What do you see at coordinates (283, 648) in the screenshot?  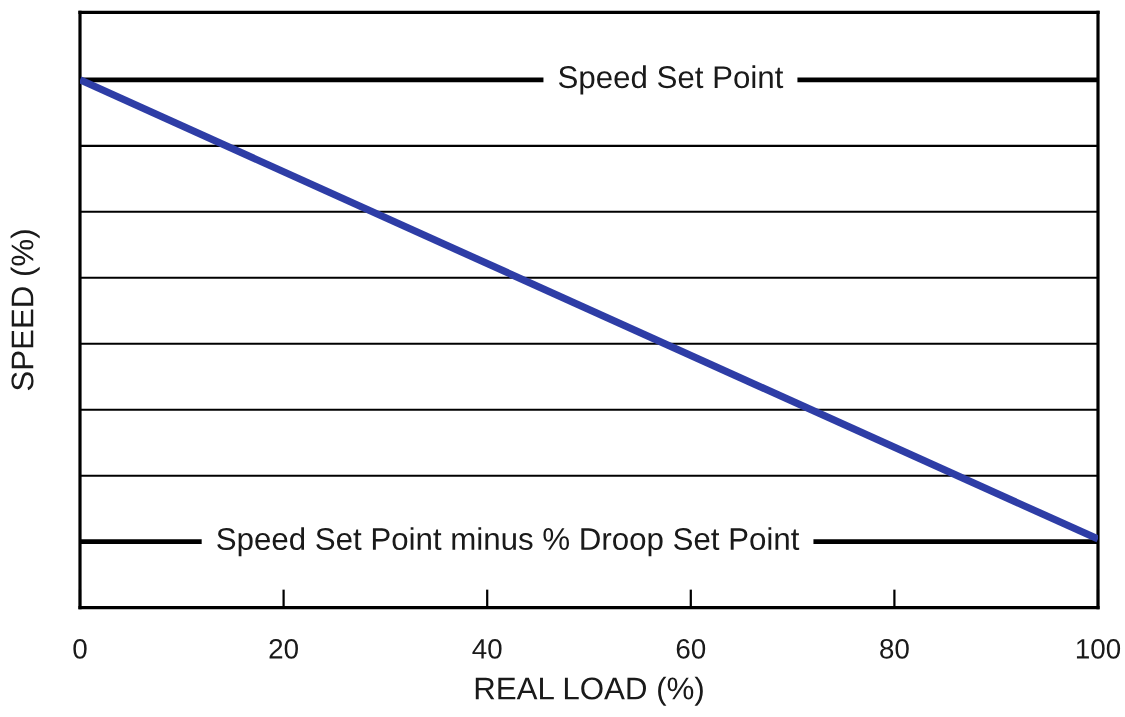 I see `x-tick-label: 20` at bounding box center [283, 648].